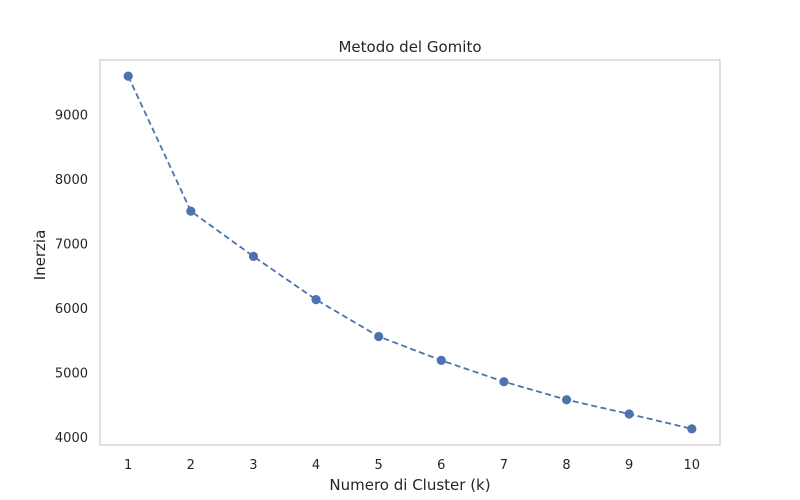 The image size is (800, 500). What do you see at coordinates (409, 485) in the screenshot?
I see `x-axis-label: Numero di Cluster (k)` at bounding box center [409, 485].